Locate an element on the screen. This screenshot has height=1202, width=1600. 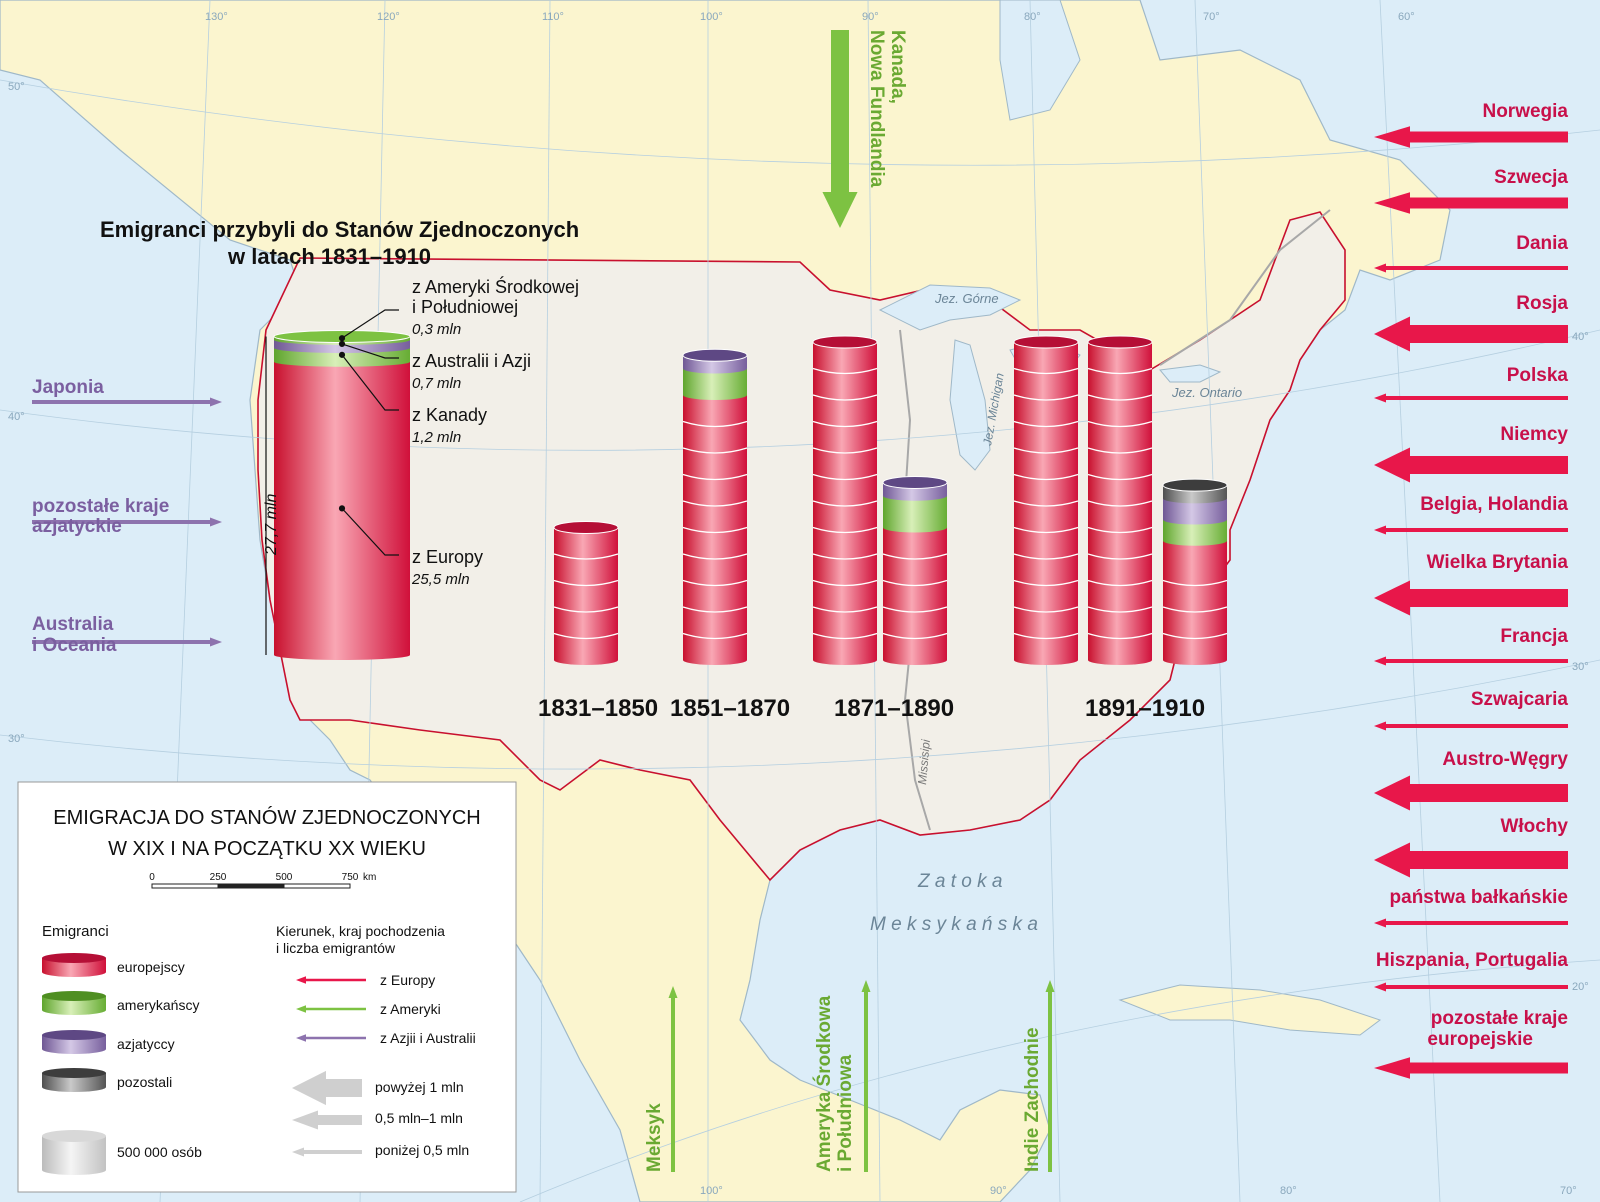
title-line2: w latach 1831–1910 is located at coordinates (329, 256).